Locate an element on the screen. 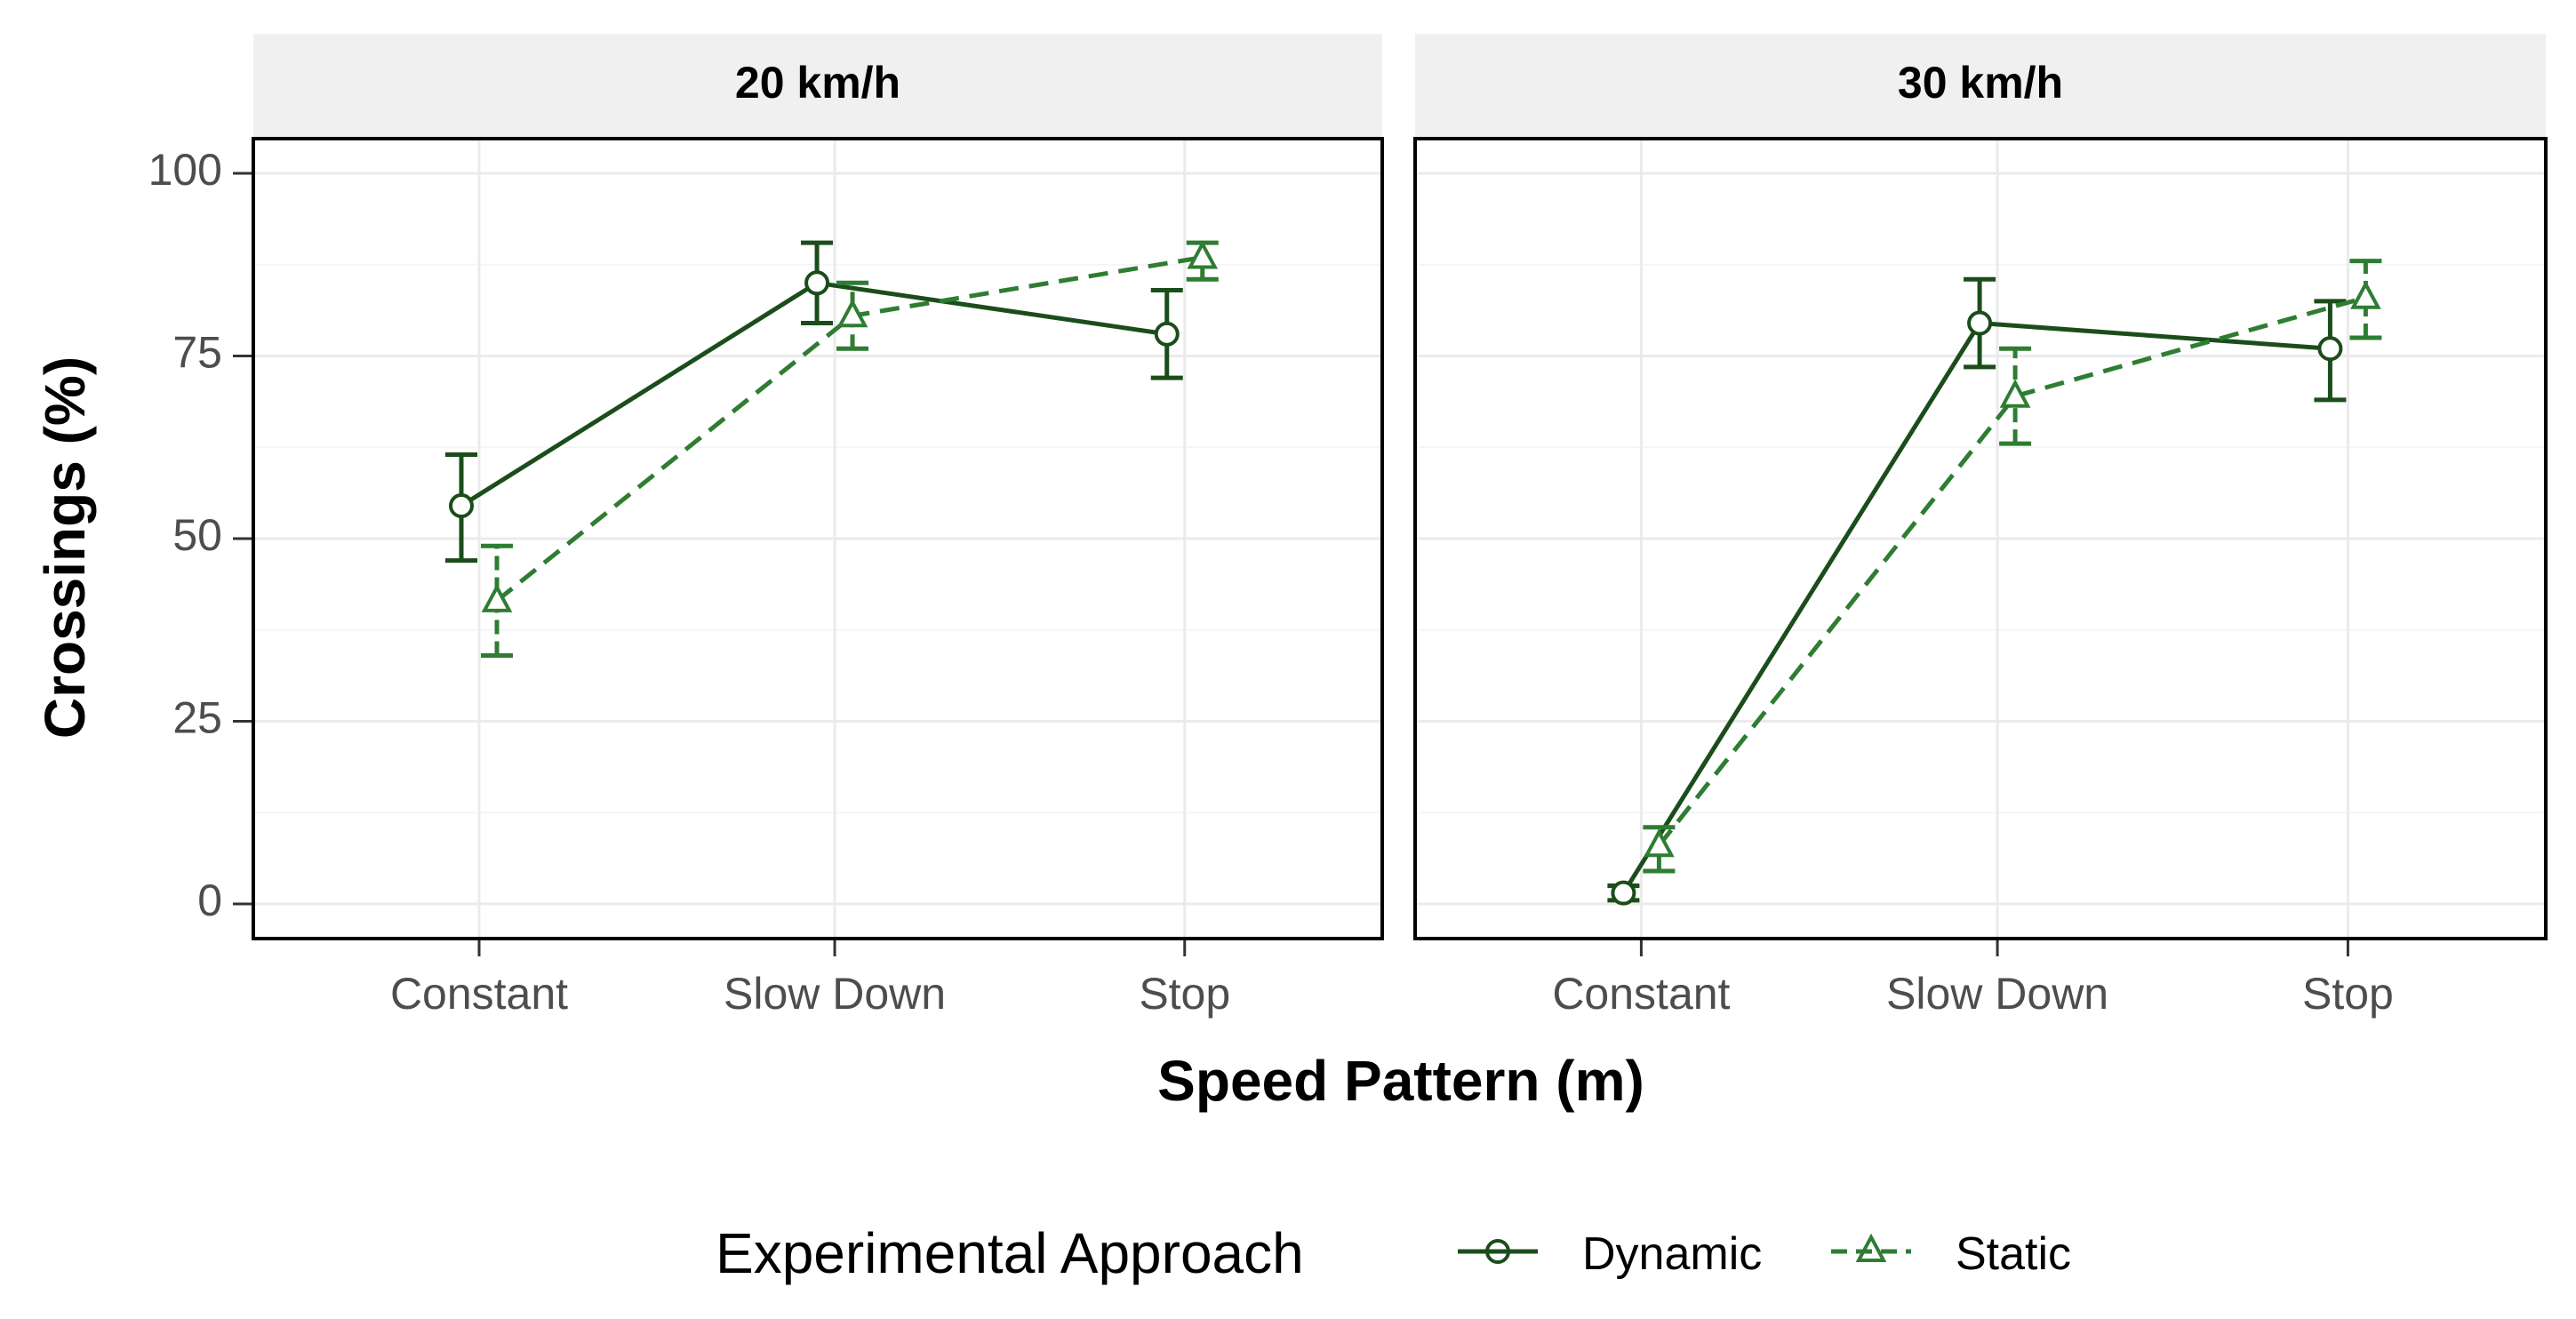 This screenshot has height=1319, width=2576. legend-label-static: Static is located at coordinates (2013, 1254).